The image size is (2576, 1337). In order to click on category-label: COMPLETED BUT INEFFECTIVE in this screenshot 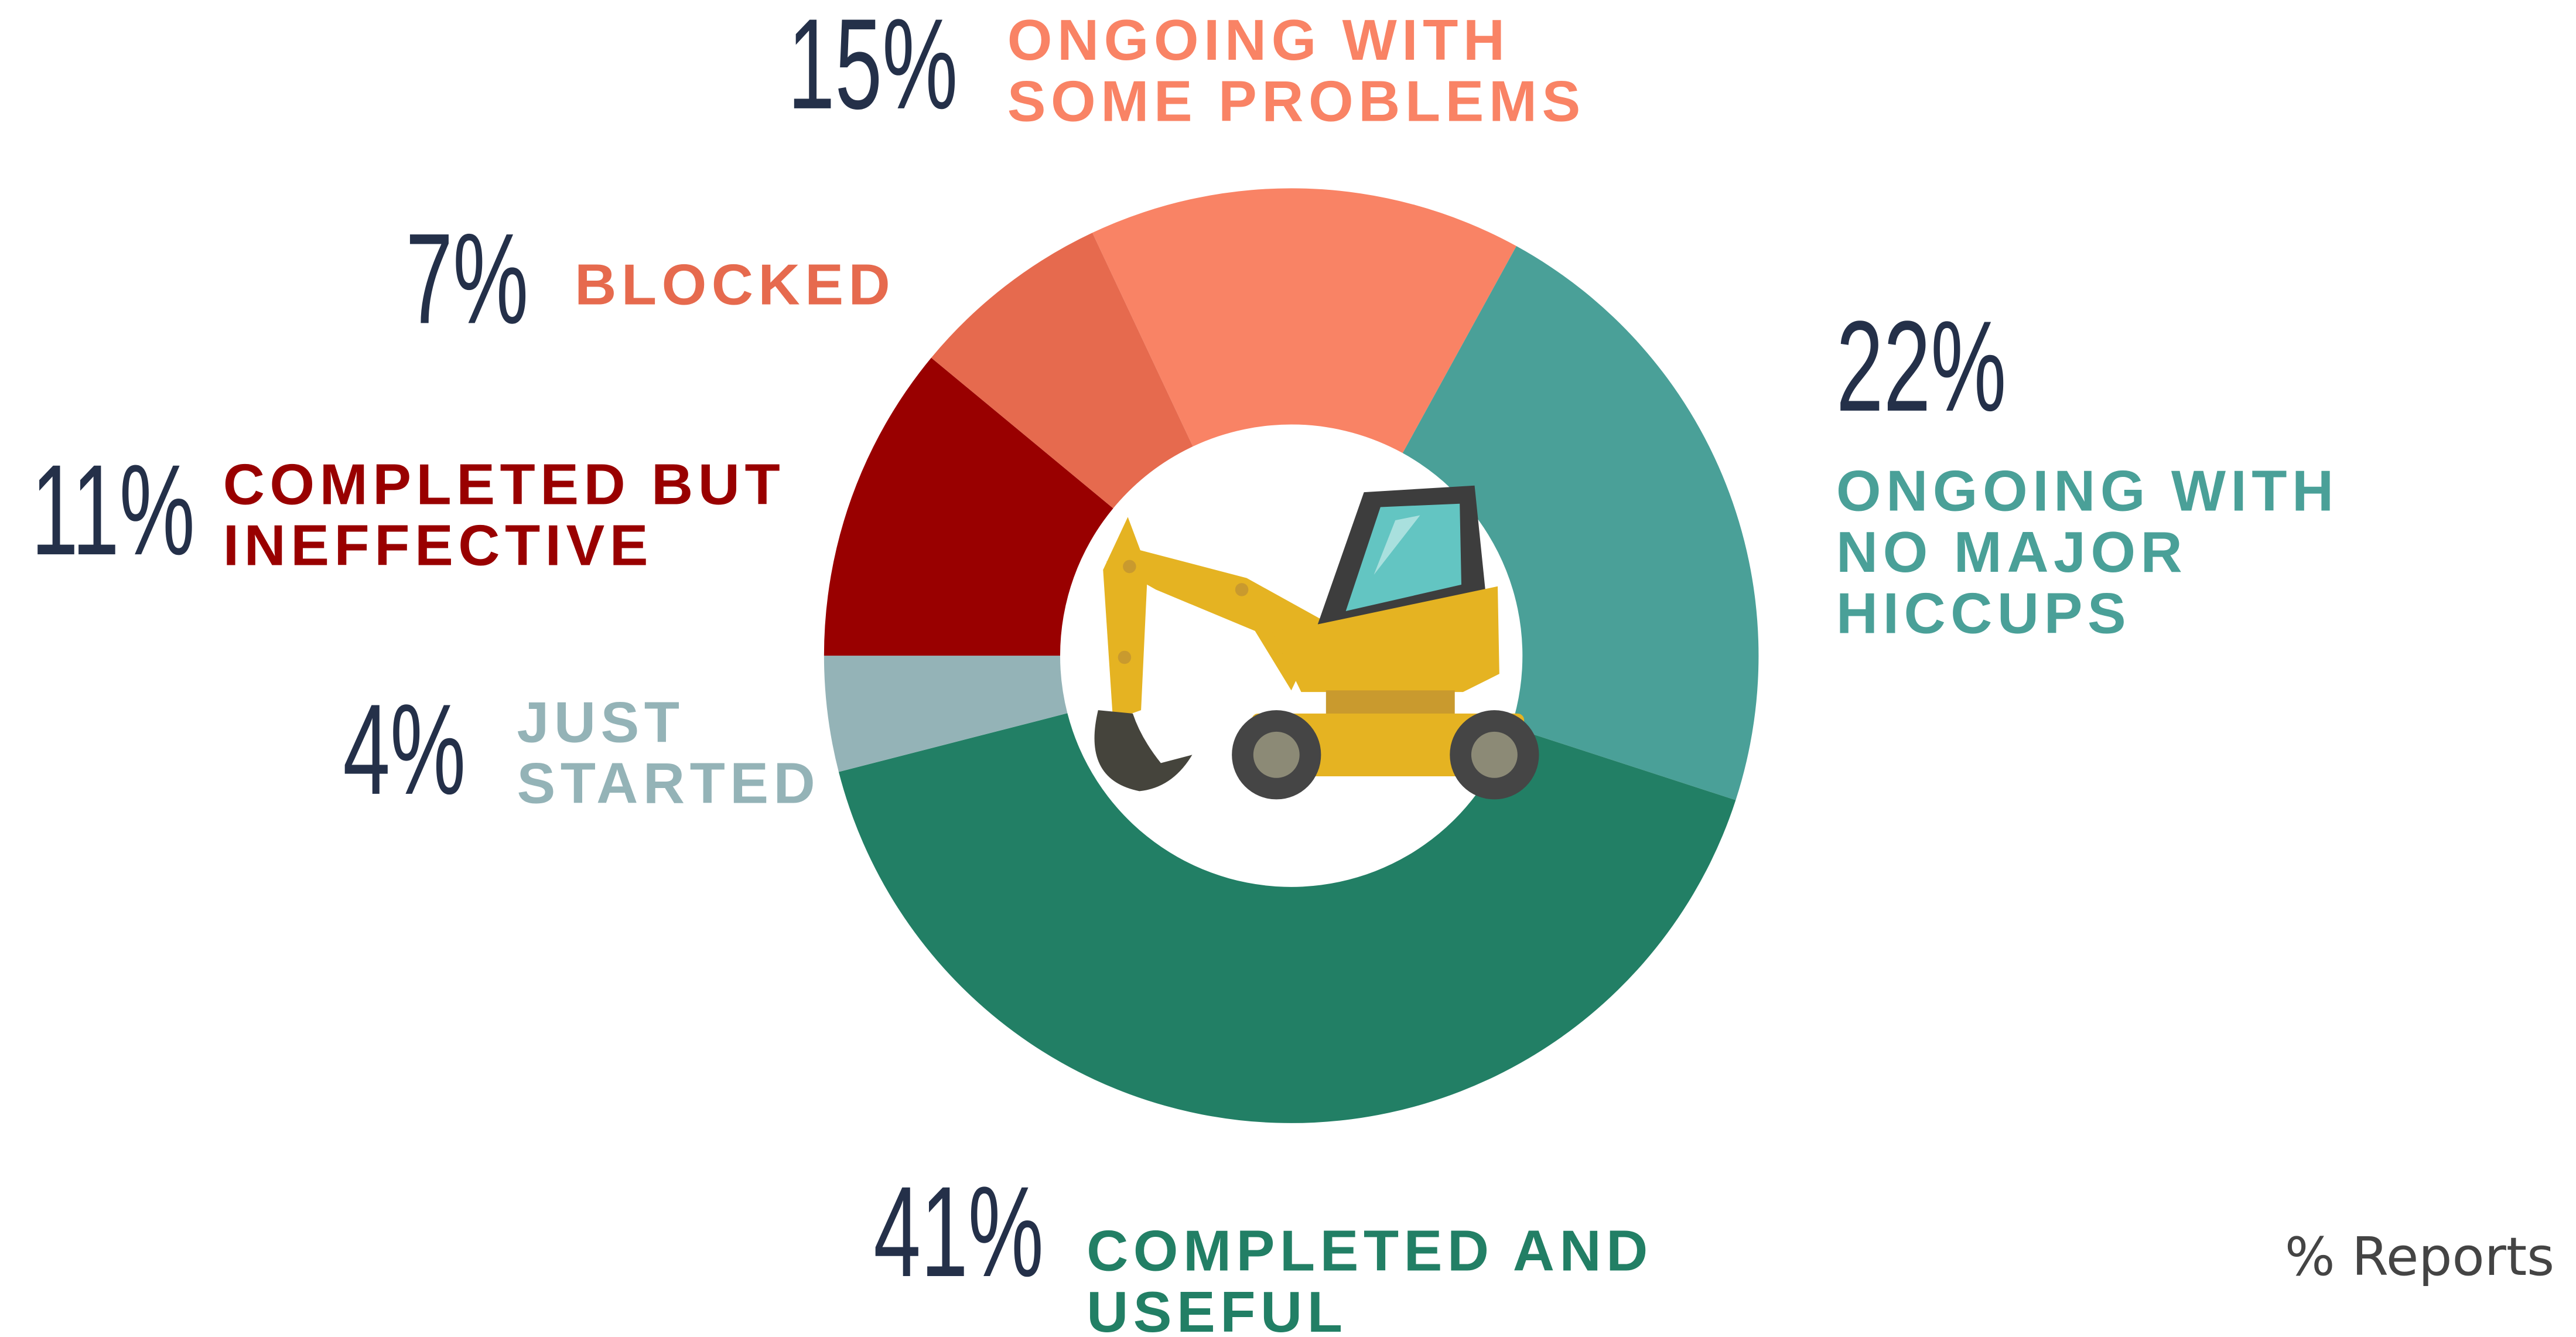, I will do `click(504, 514)`.